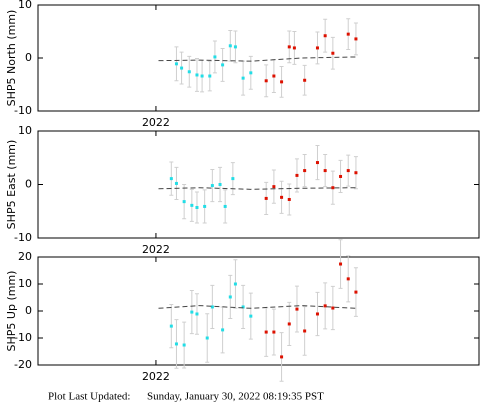 The width and height of the screenshot is (481, 404). I want to click on y-axis-label: SHP5 East (mm), so click(11, 185).